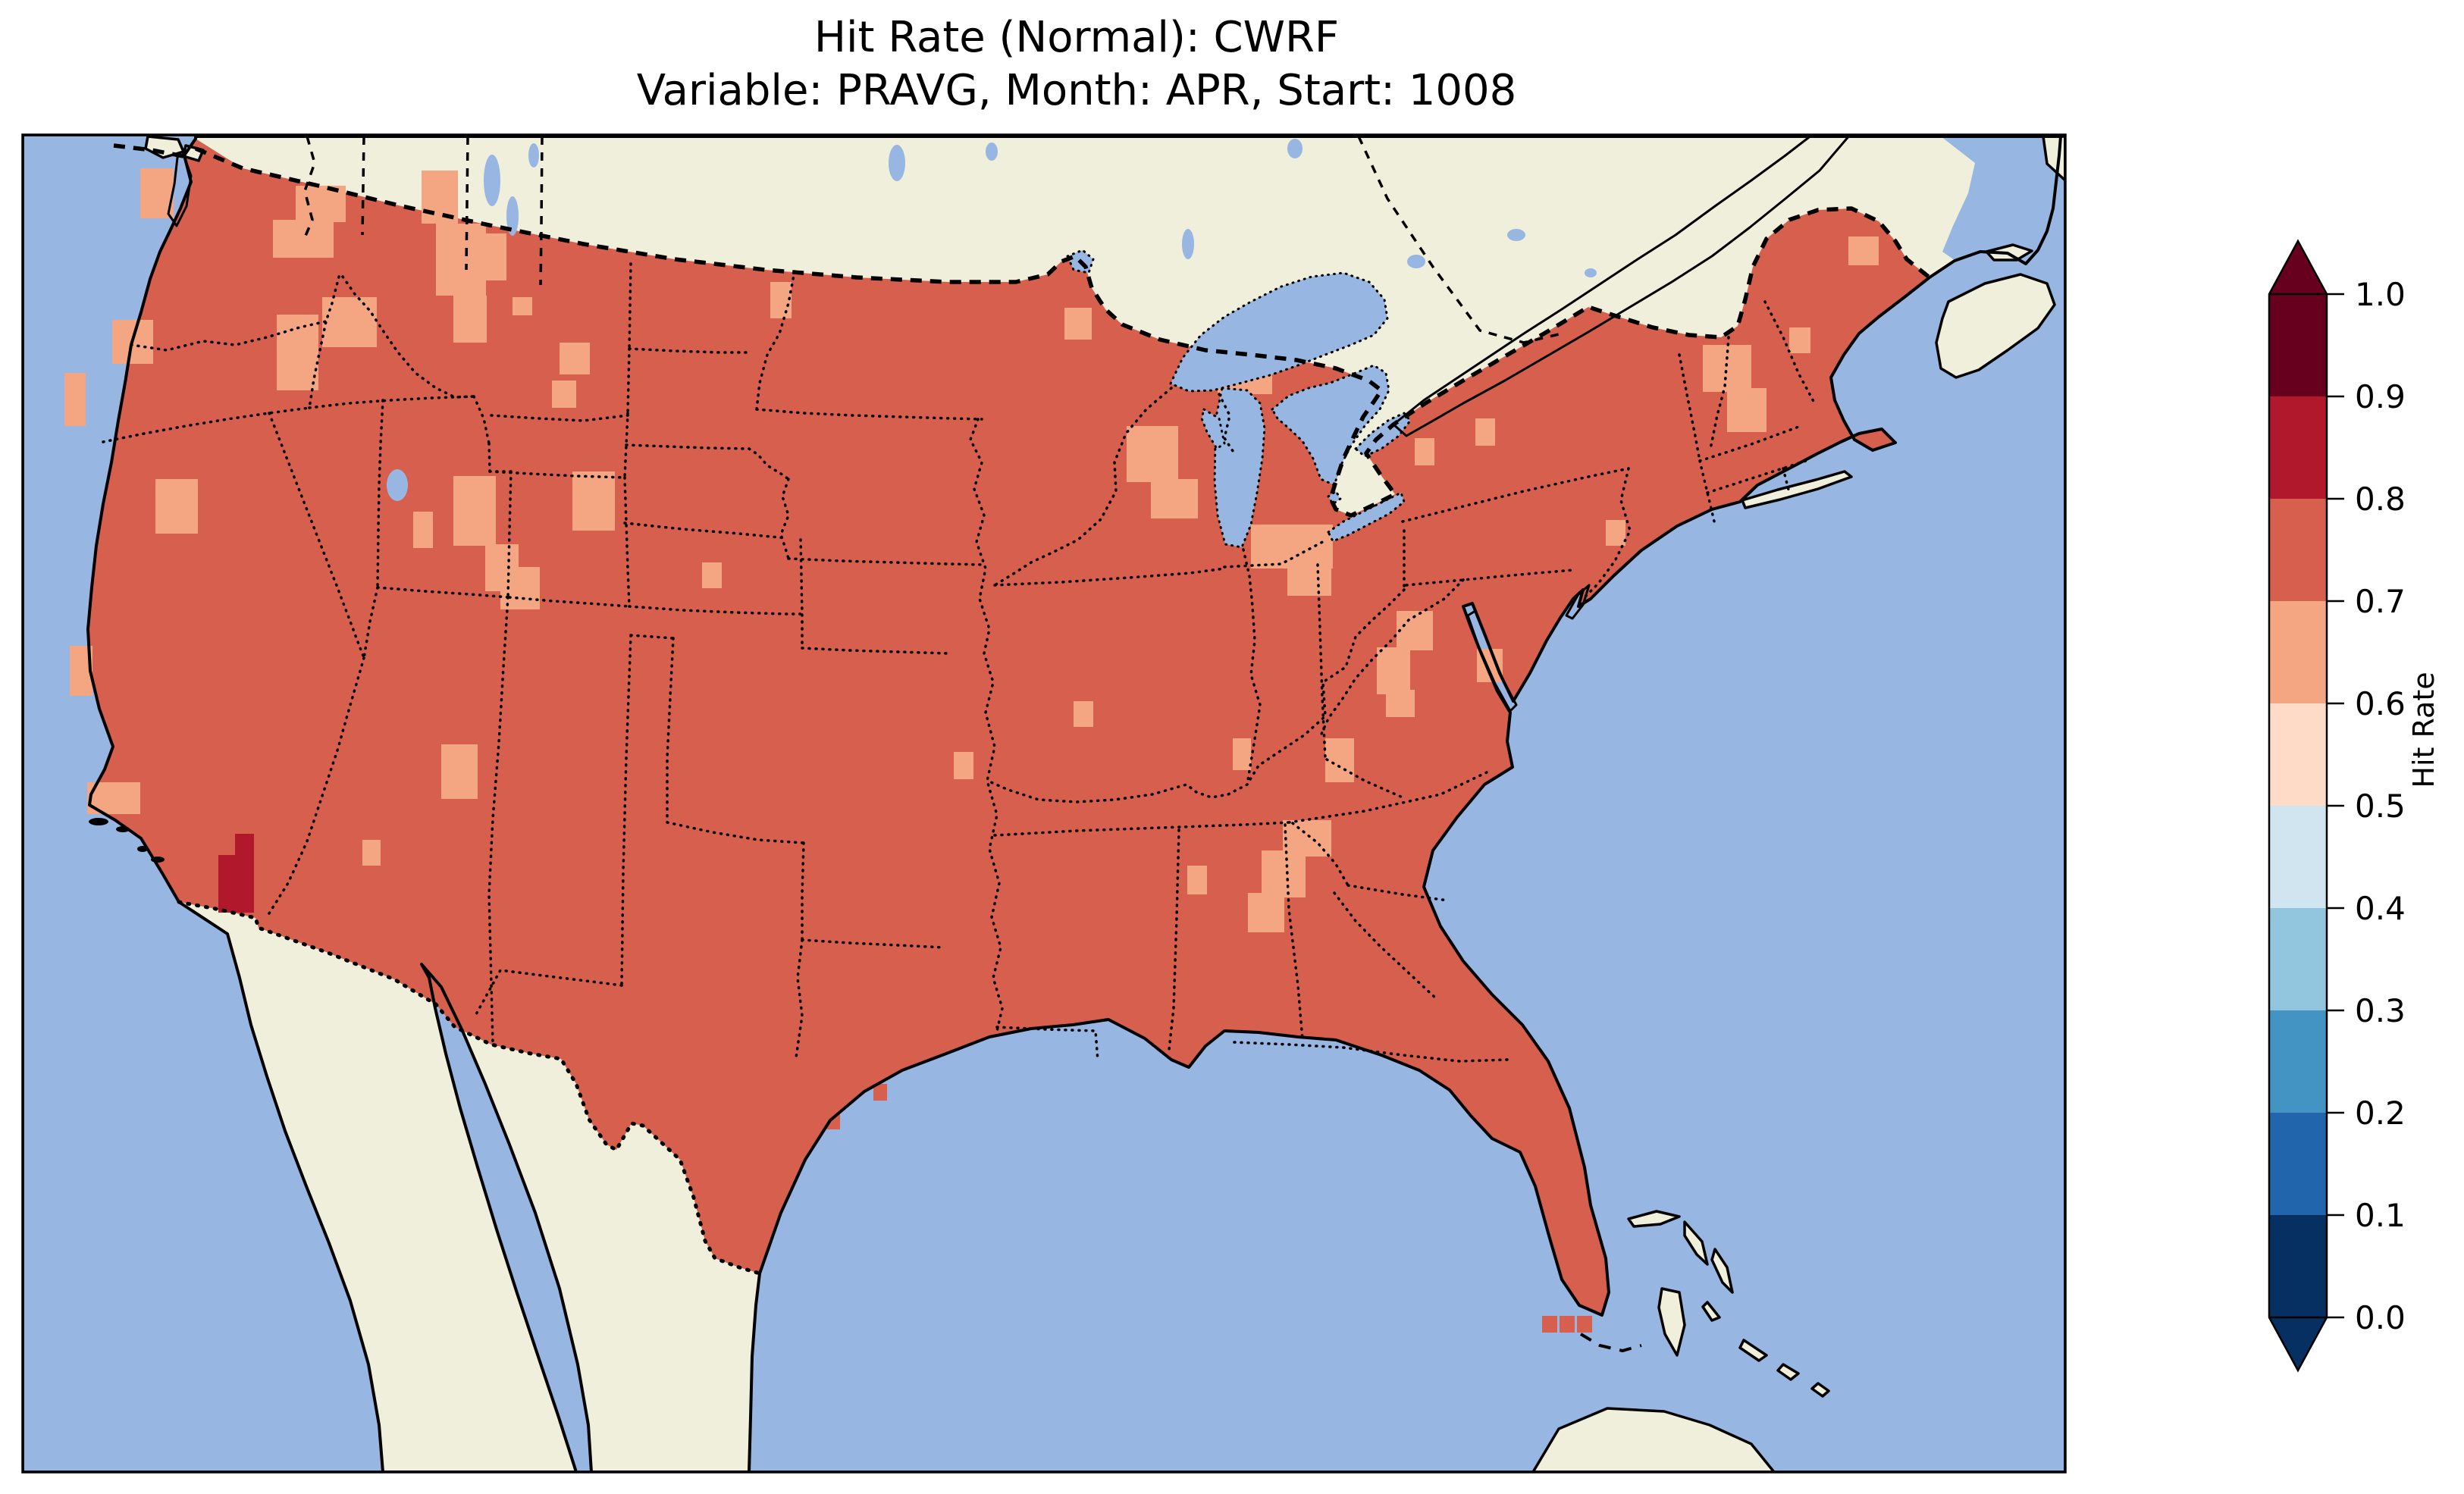 This screenshot has width=2464, height=1494. What do you see at coordinates (2424, 730) in the screenshot?
I see `colorbar-axis-label: Hit Rate` at bounding box center [2424, 730].